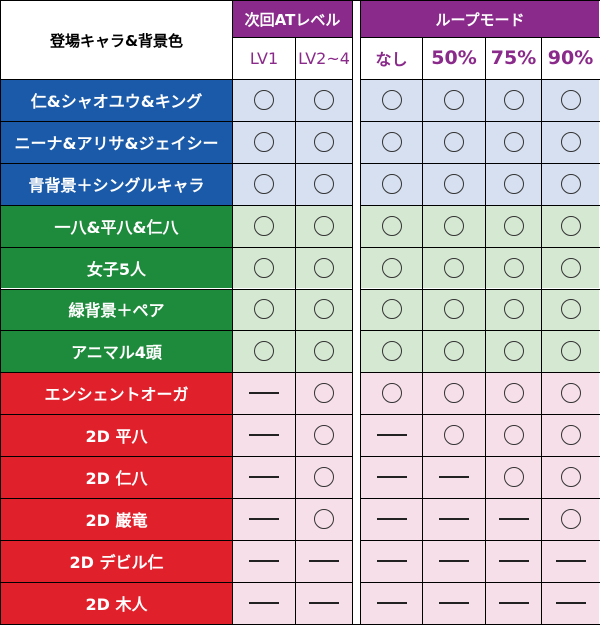 Image resolution: width=600 pixels, height=625 pixels. What do you see at coordinates (116, 435) in the screenshot?
I see `row-label: 2D 平八` at bounding box center [116, 435].